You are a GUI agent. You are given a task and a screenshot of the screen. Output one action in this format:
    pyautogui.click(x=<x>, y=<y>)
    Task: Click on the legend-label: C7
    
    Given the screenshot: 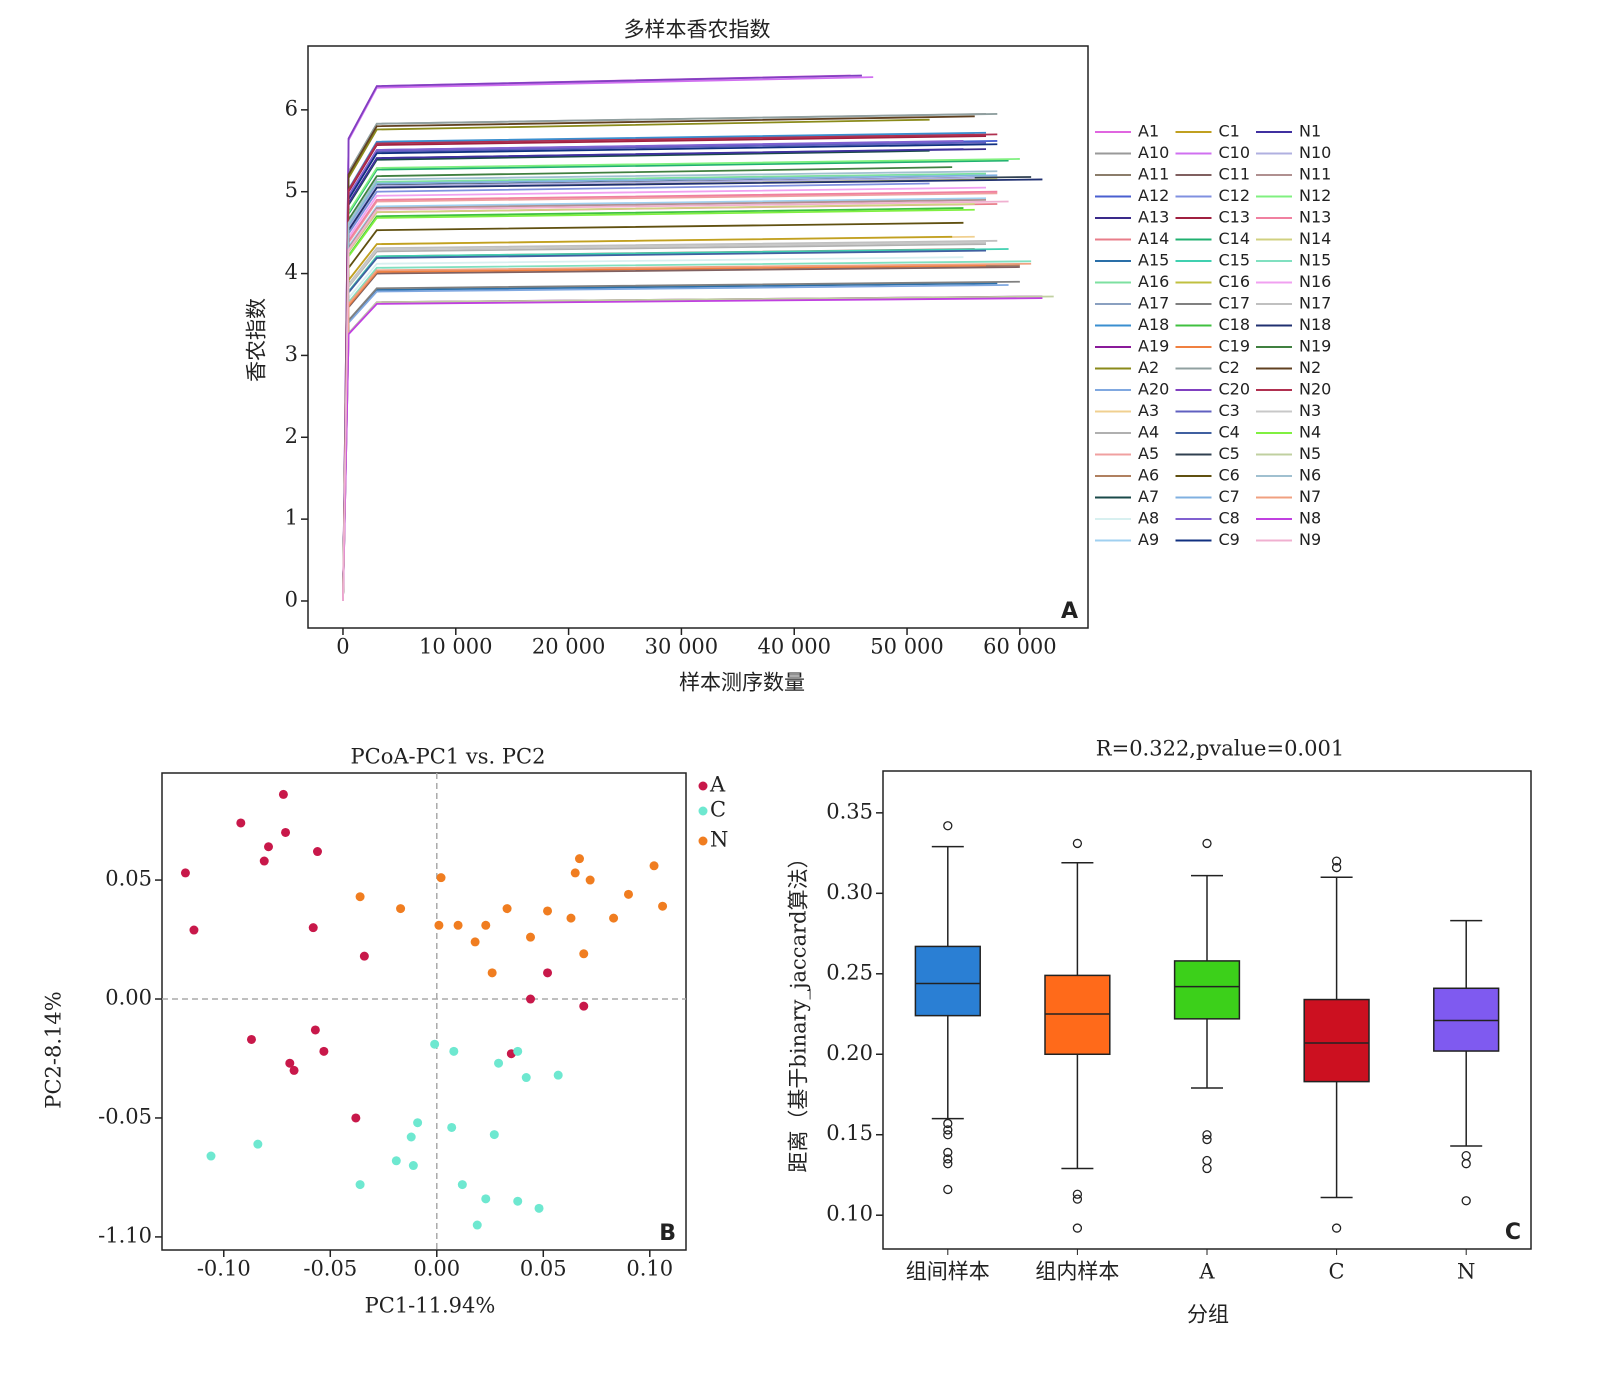 What is the action you would take?
    pyautogui.click(x=1229, y=496)
    